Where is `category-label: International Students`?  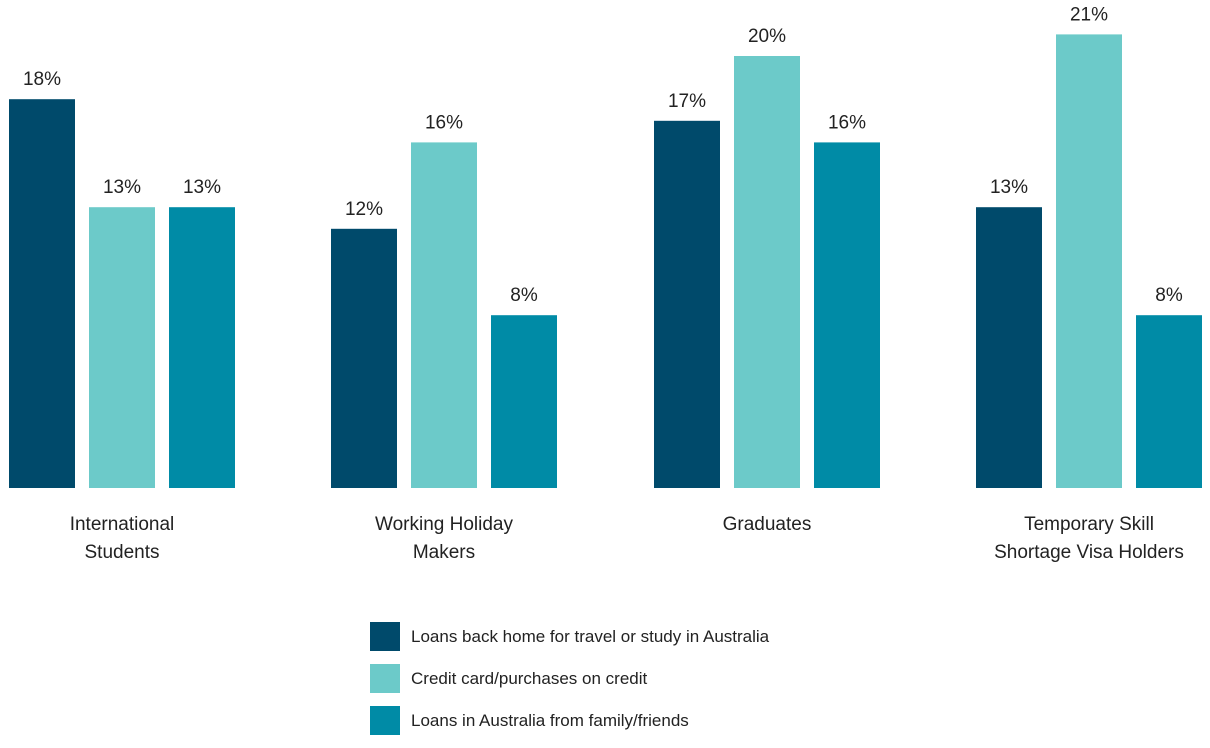 category-label: International Students is located at coordinates (122, 538).